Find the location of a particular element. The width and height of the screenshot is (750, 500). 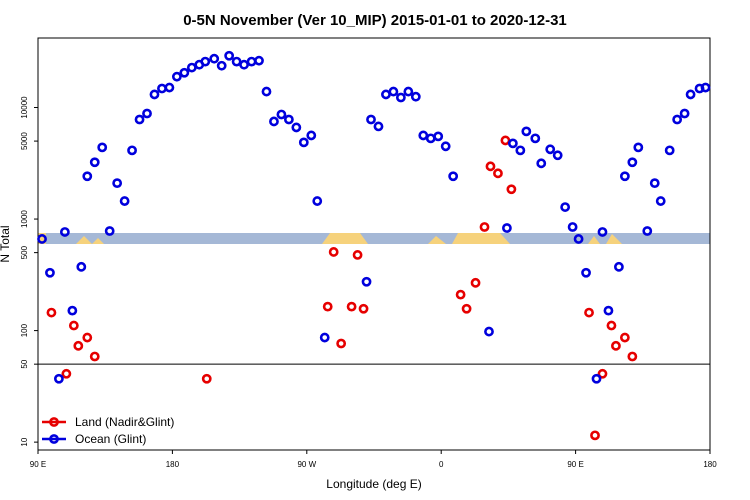

y-axis-label: N Total is located at coordinates (6, 243).